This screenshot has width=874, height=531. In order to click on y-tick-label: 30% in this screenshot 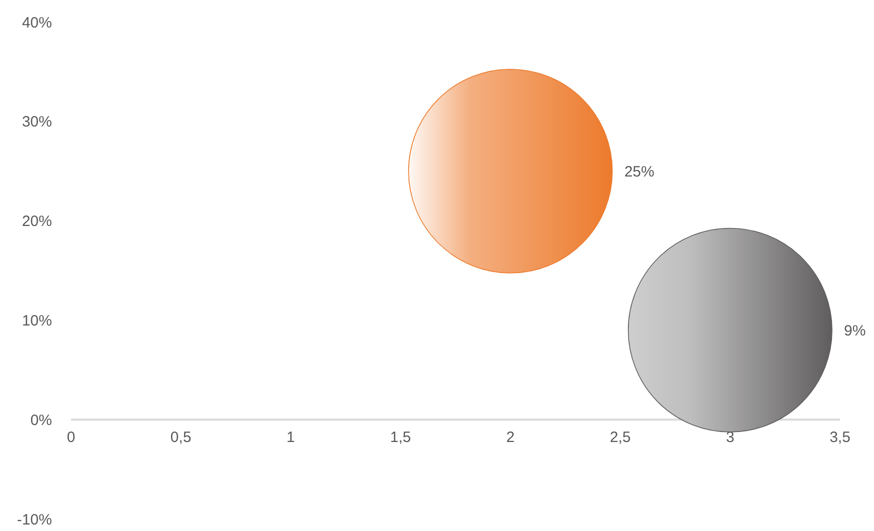, I will do `click(37, 122)`.